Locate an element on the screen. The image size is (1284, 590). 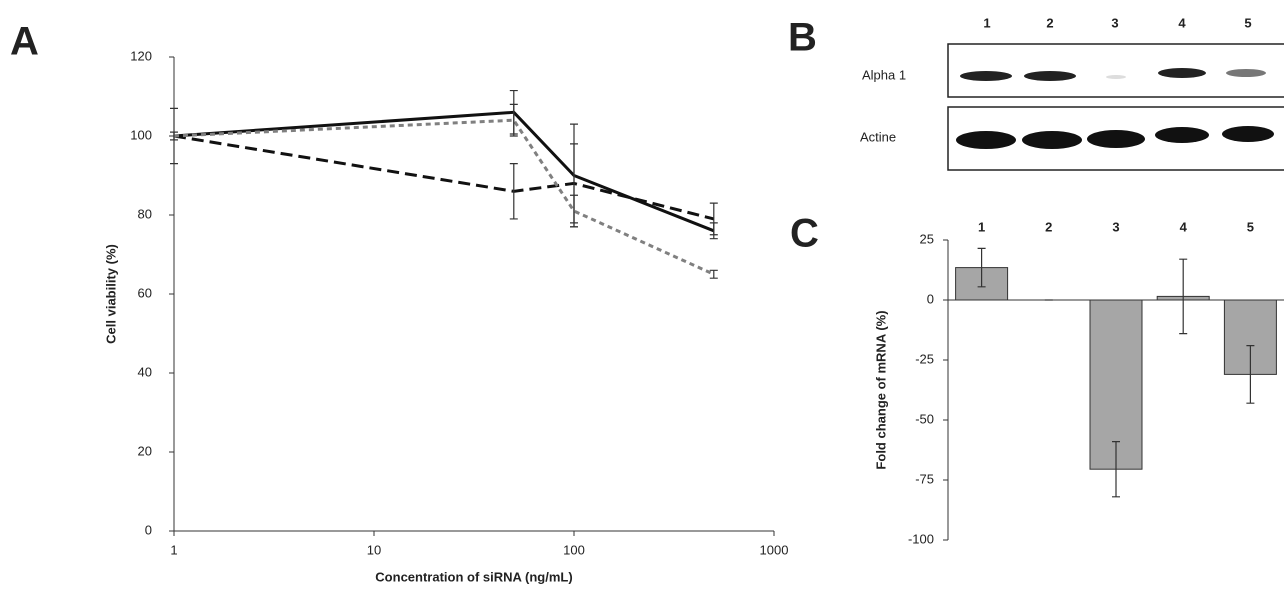
x-tick-label: 3 is located at coordinates (1115, 226).